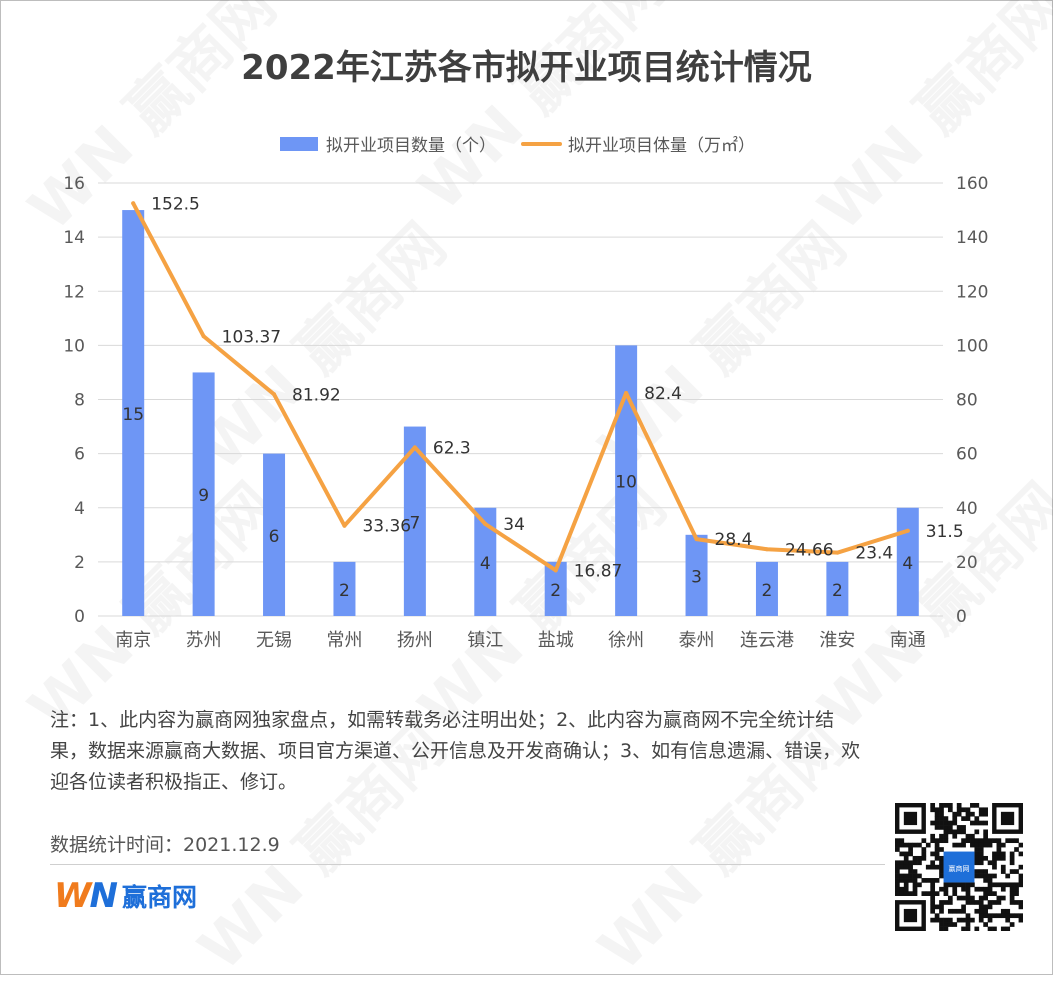  I want to click on y-right-tick-label: 160, so click(972, 184).